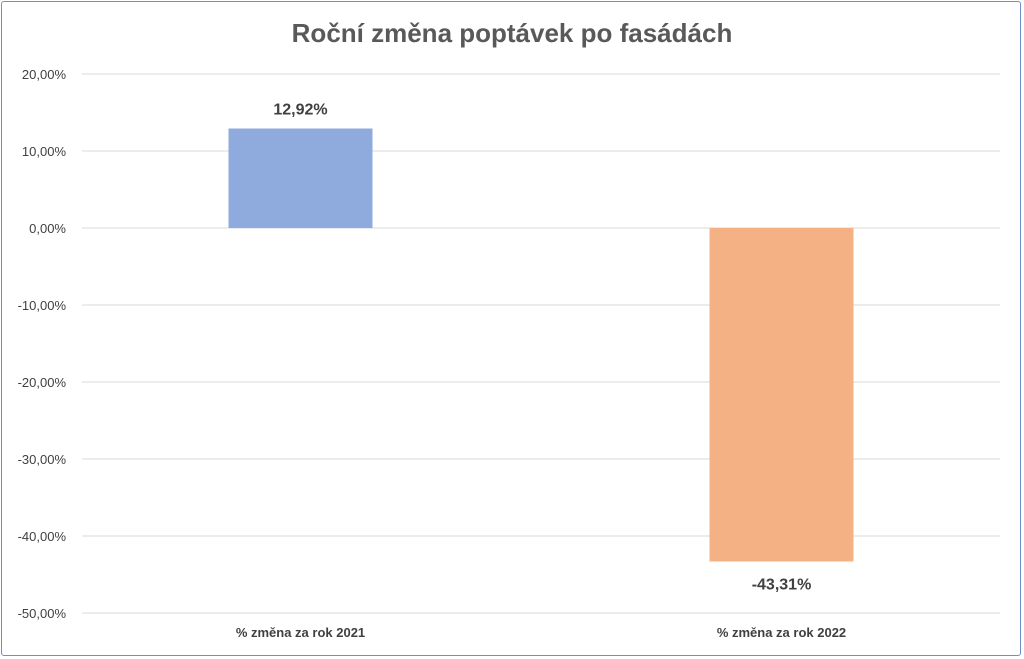 This screenshot has height=659, width=1024. Describe the element at coordinates (300, 632) in the screenshot. I see `x-category-label: % změna za rok 2021` at that location.